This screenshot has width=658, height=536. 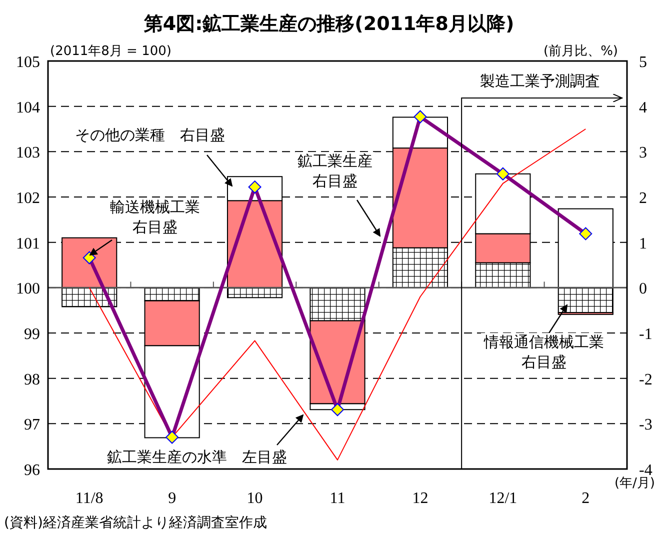 What do you see at coordinates (32, 470) in the screenshot?
I see `y-tick-label: 96` at bounding box center [32, 470].